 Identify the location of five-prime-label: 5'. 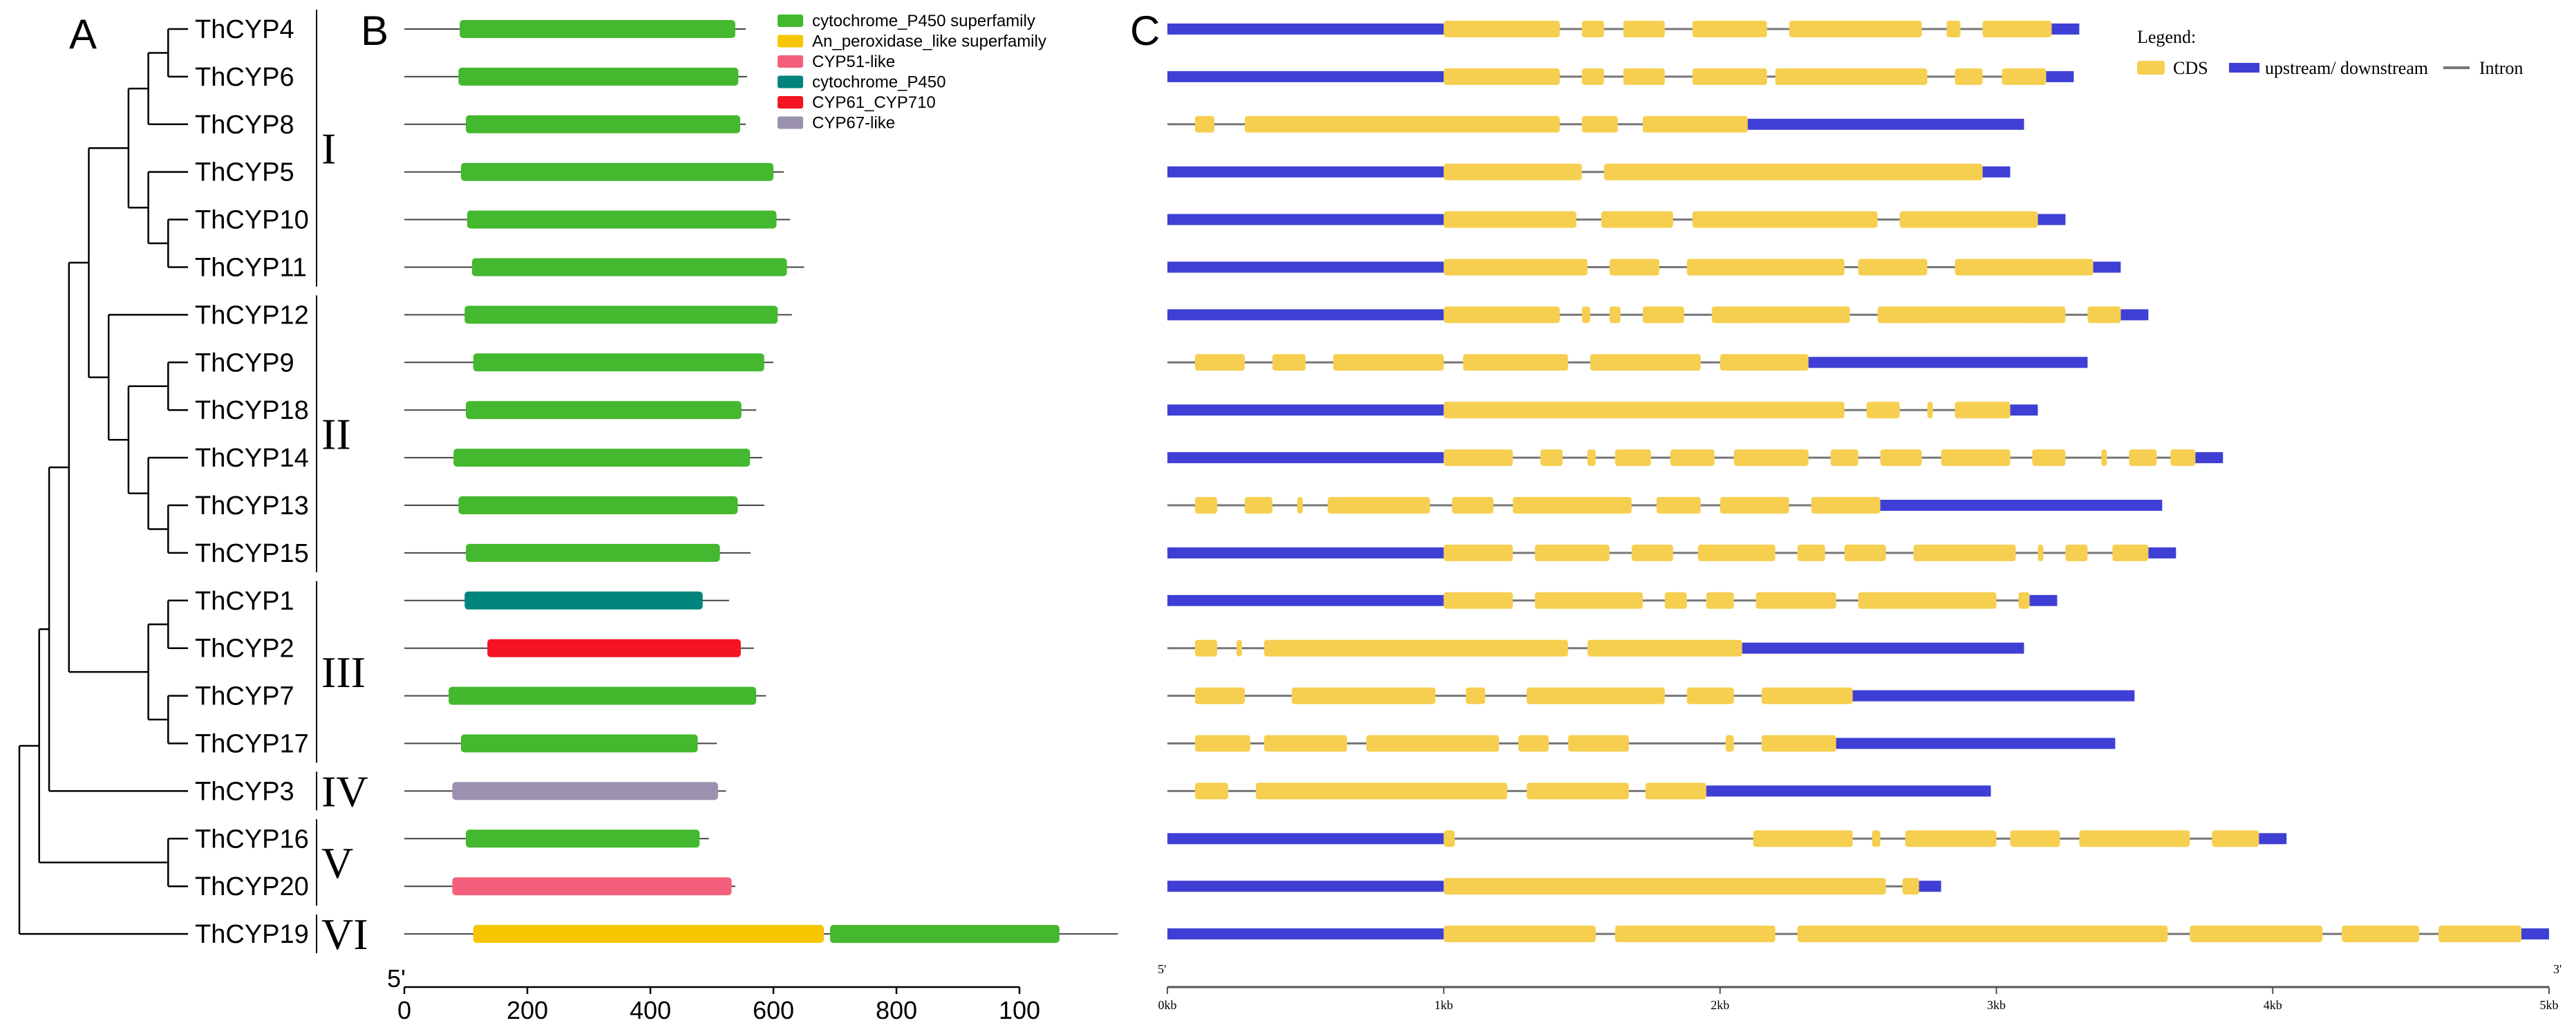
(1162, 969).